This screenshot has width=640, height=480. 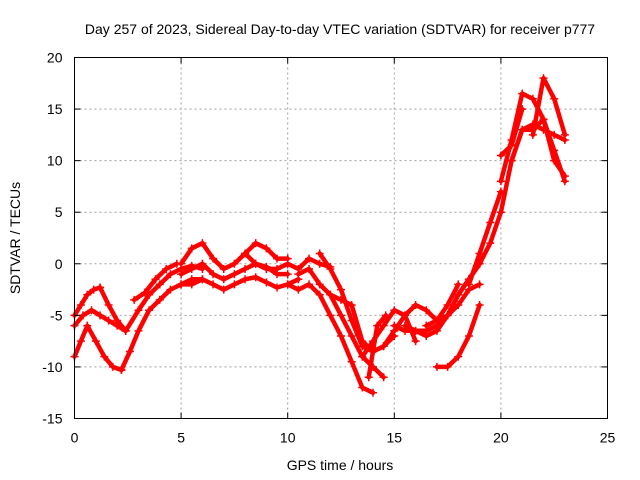 I want to click on y-tick-label: 0, so click(x=59, y=264).